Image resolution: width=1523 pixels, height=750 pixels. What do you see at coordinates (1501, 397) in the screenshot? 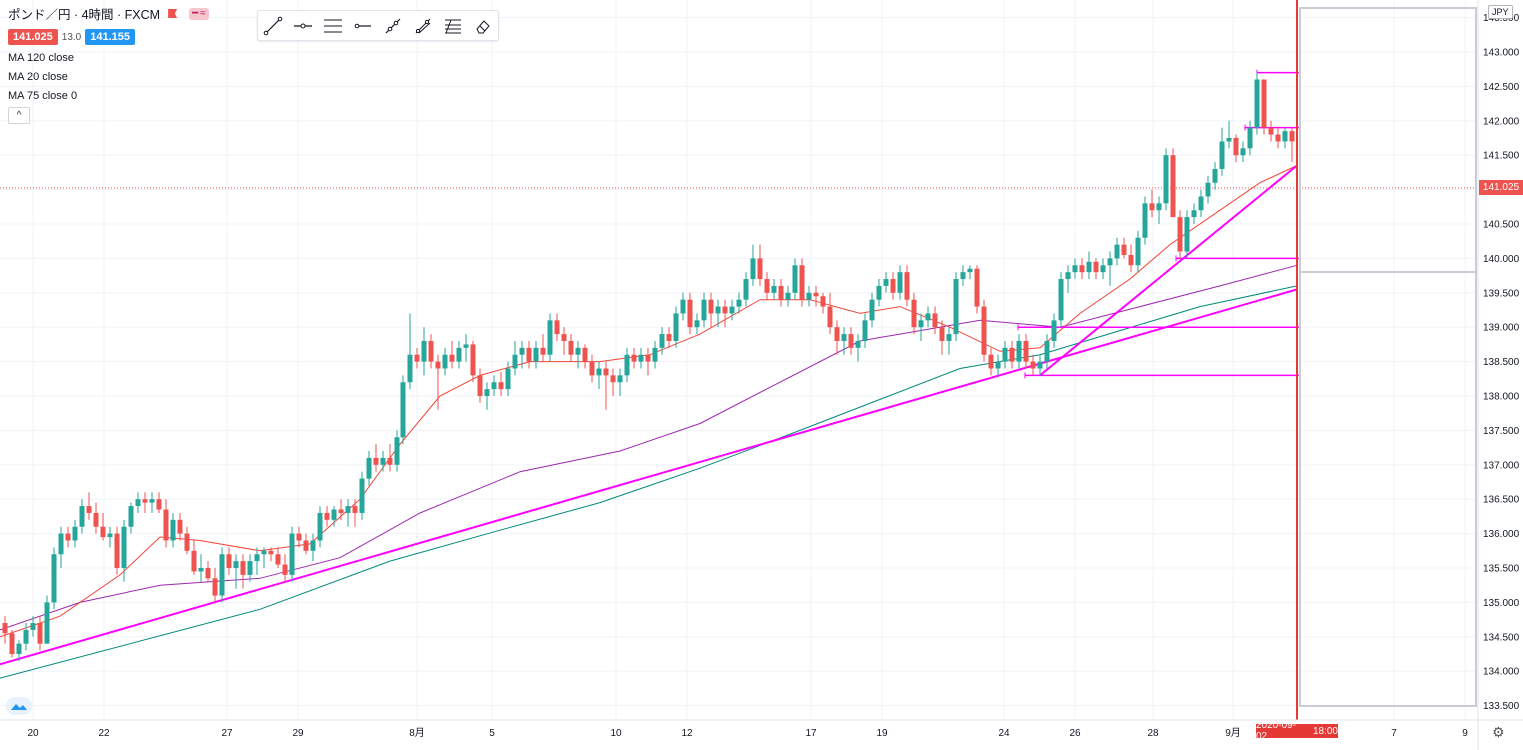
I see `price-tick-label: 138.000` at bounding box center [1501, 397].